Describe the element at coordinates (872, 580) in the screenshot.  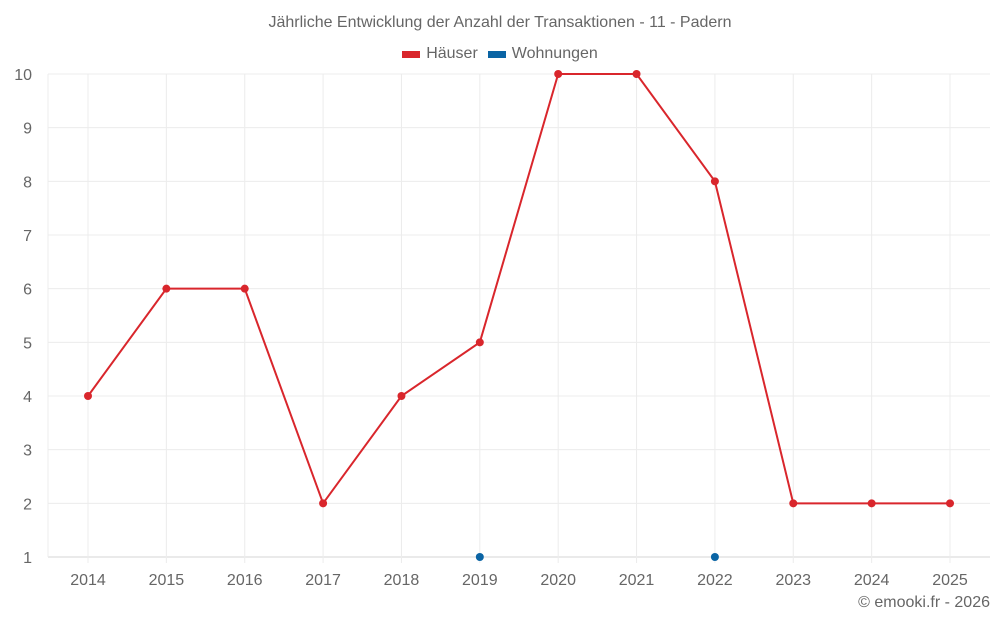
I see `x-tick-label: 2024` at that location.